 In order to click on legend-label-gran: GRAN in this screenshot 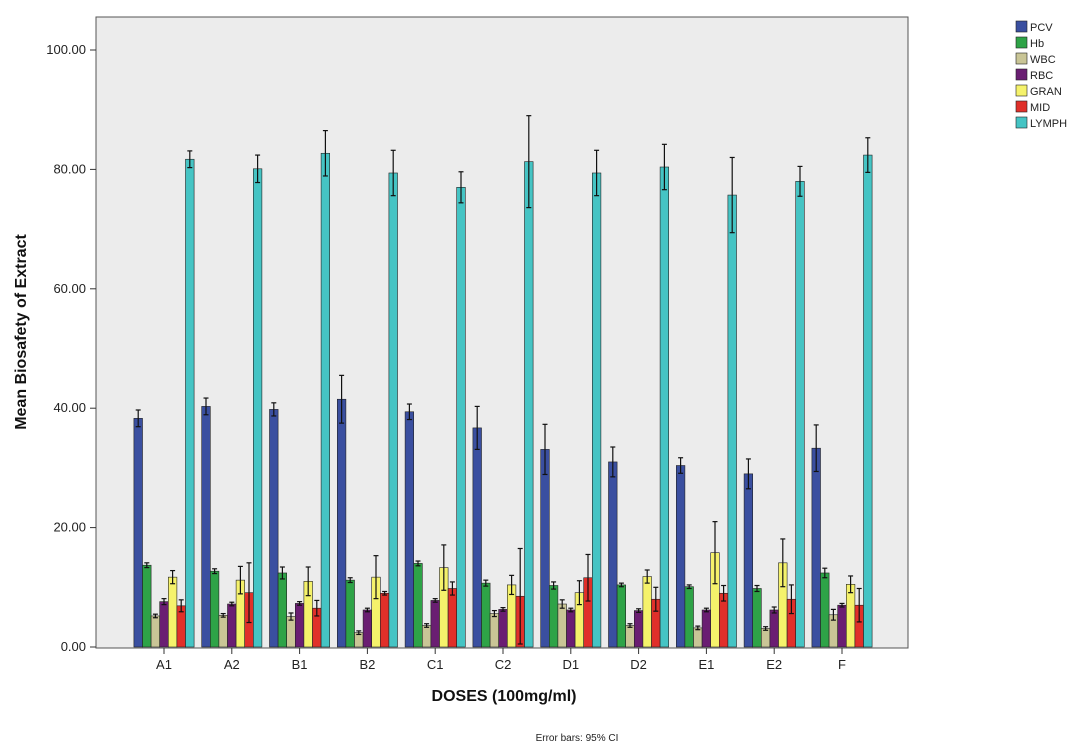, I will do `click(1046, 92)`.